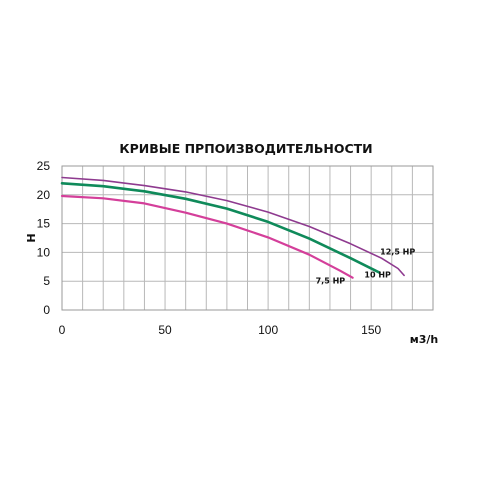 The height and width of the screenshot is (495, 495). Describe the element at coordinates (424, 339) in the screenshot. I see `x-axis-label: м3/h` at that location.